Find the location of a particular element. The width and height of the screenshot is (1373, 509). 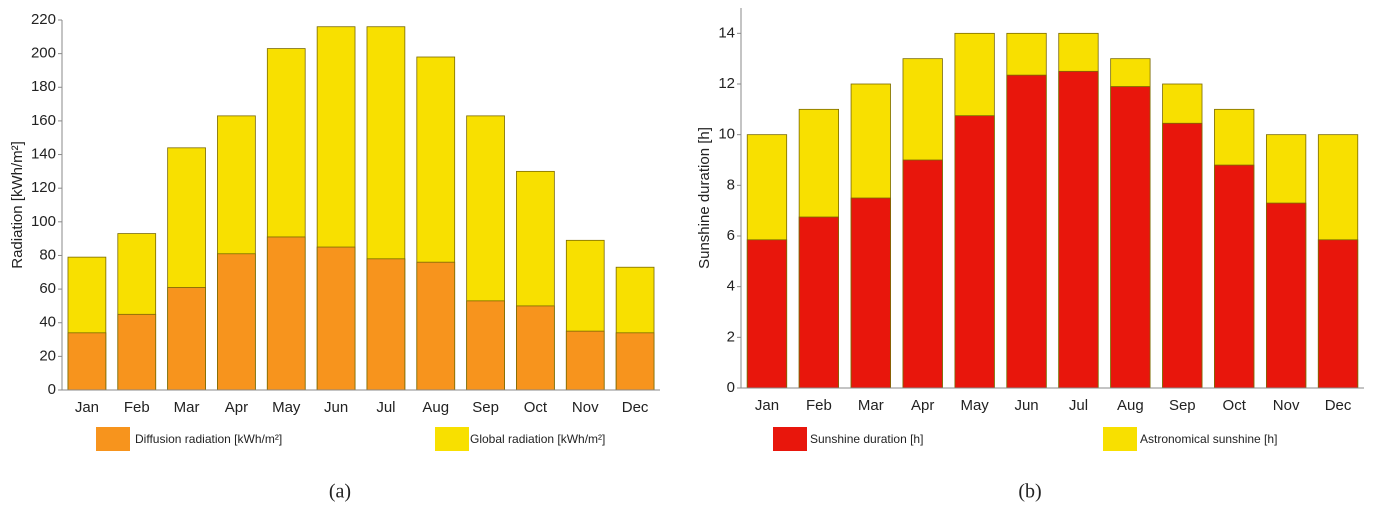

legend-label: Diffusion radiation [kWh/m²] is located at coordinates (208, 439).